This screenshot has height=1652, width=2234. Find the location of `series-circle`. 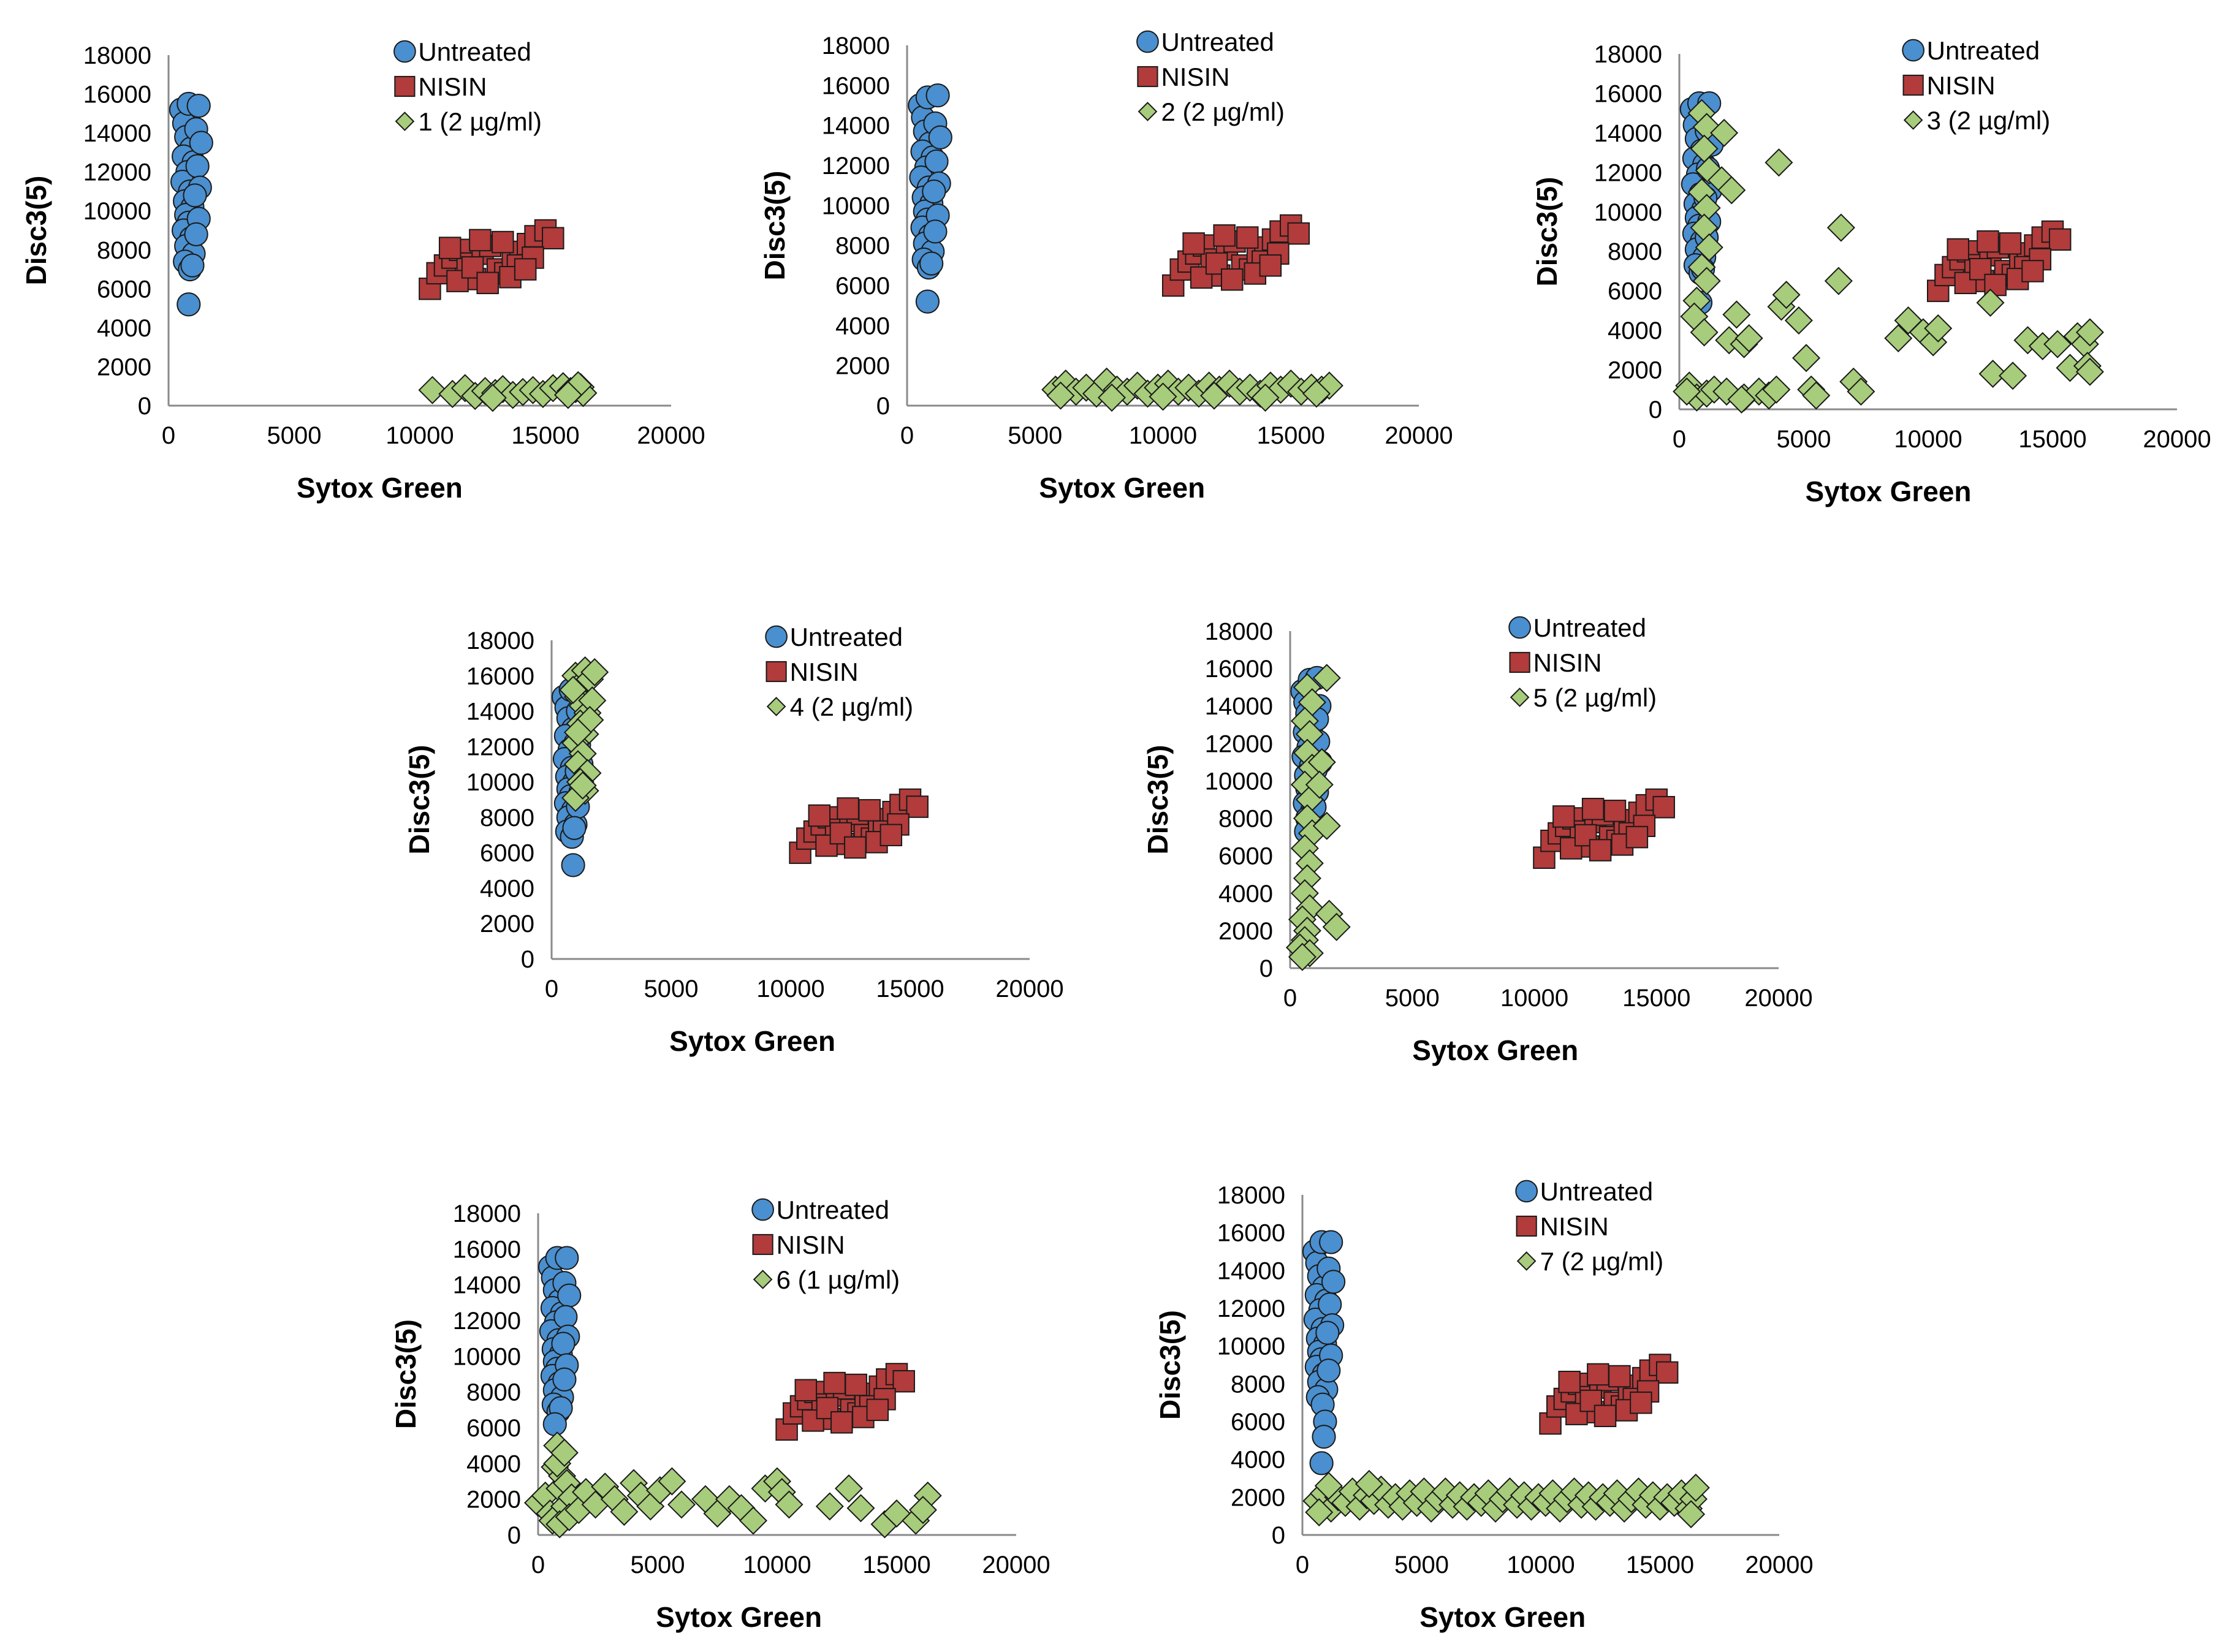

series-circle is located at coordinates (191, 204).